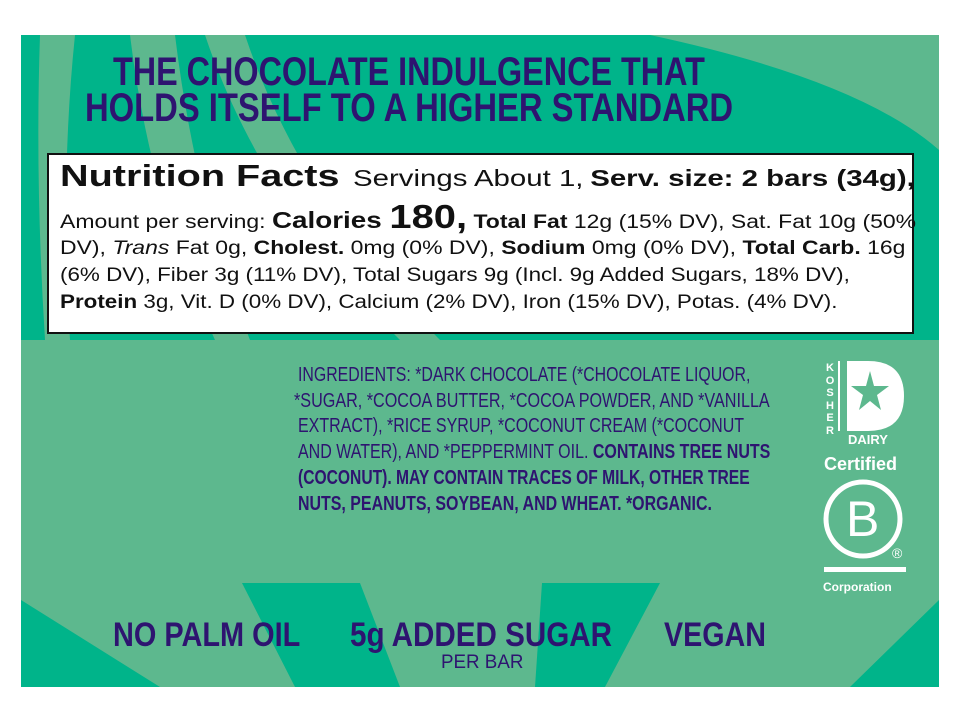  Describe the element at coordinates (883, 248) in the screenshot. I see `text: 16g` at that location.